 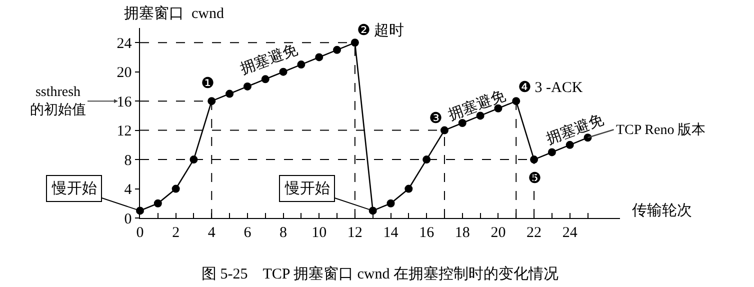 What do you see at coordinates (248, 233) in the screenshot?
I see `x-tick-label: 6` at bounding box center [248, 233].